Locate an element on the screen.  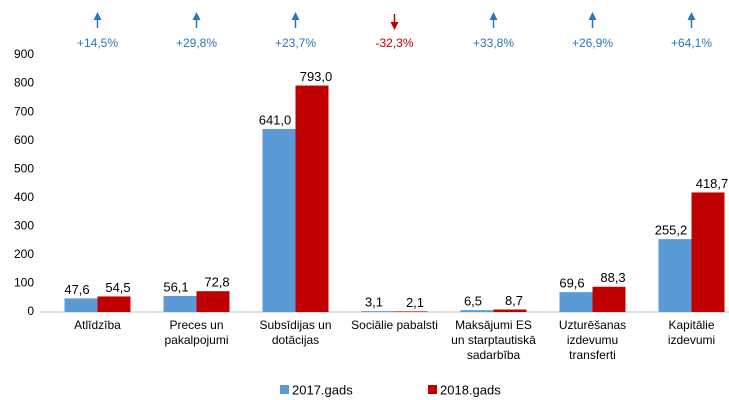
value-label: 47,6 is located at coordinates (76, 289).